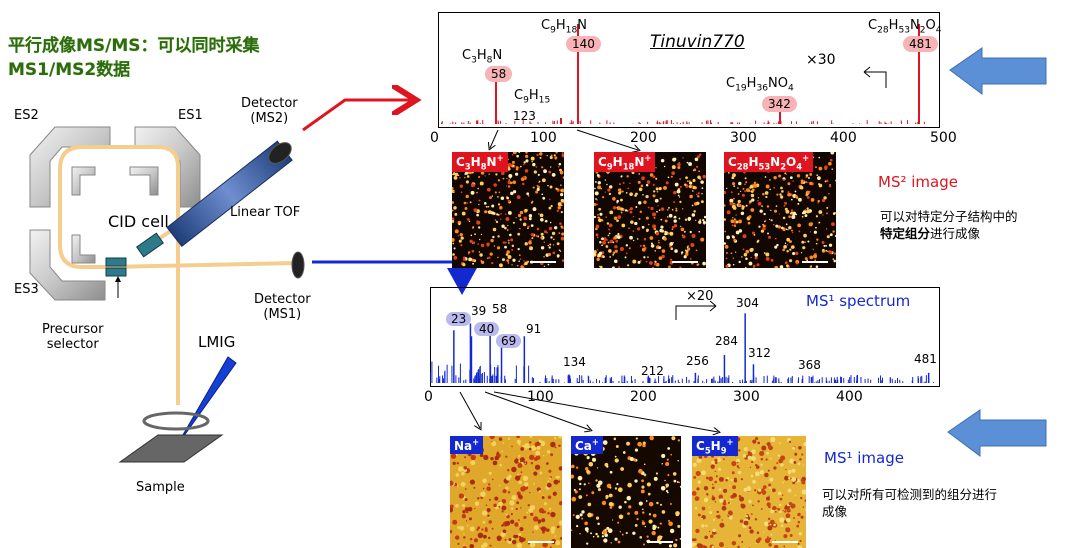 The height and width of the screenshot is (548, 1066). What do you see at coordinates (26, 289) in the screenshot?
I see `es3-label: ES3` at bounding box center [26, 289].